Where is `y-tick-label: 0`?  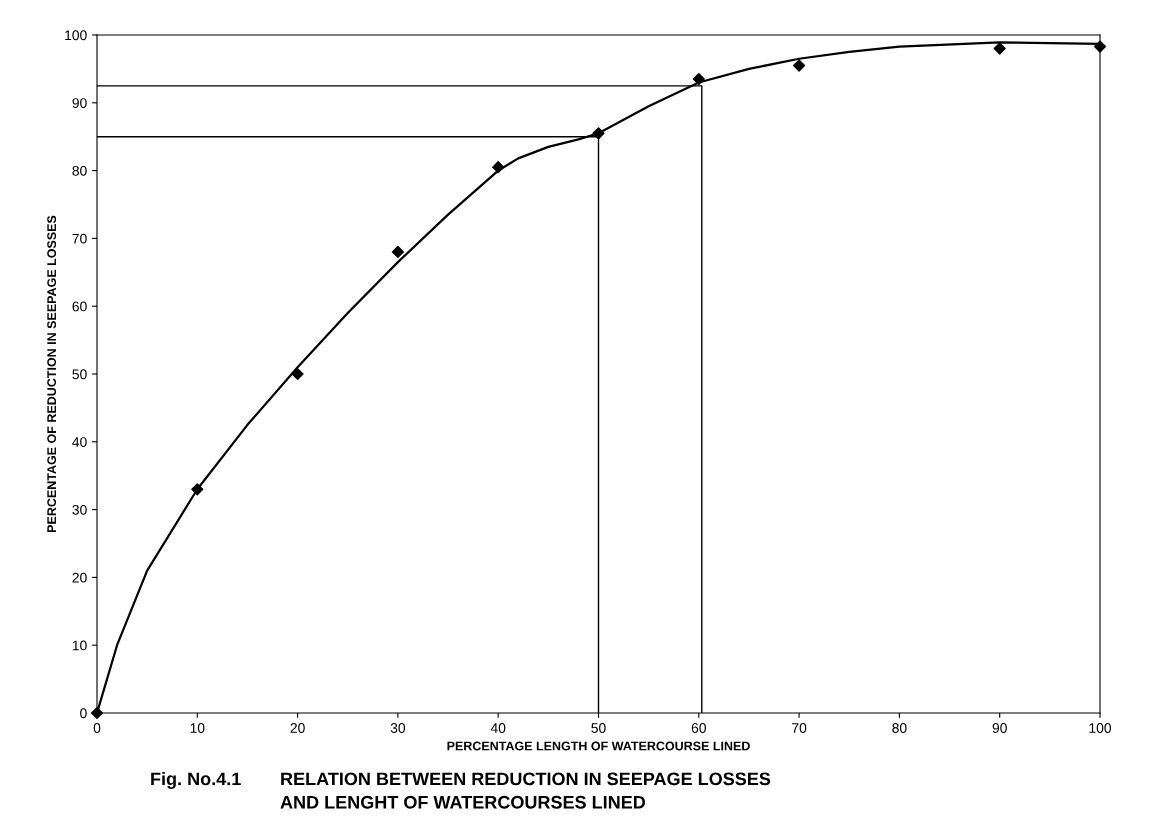 y-tick-label: 0 is located at coordinates (83, 713).